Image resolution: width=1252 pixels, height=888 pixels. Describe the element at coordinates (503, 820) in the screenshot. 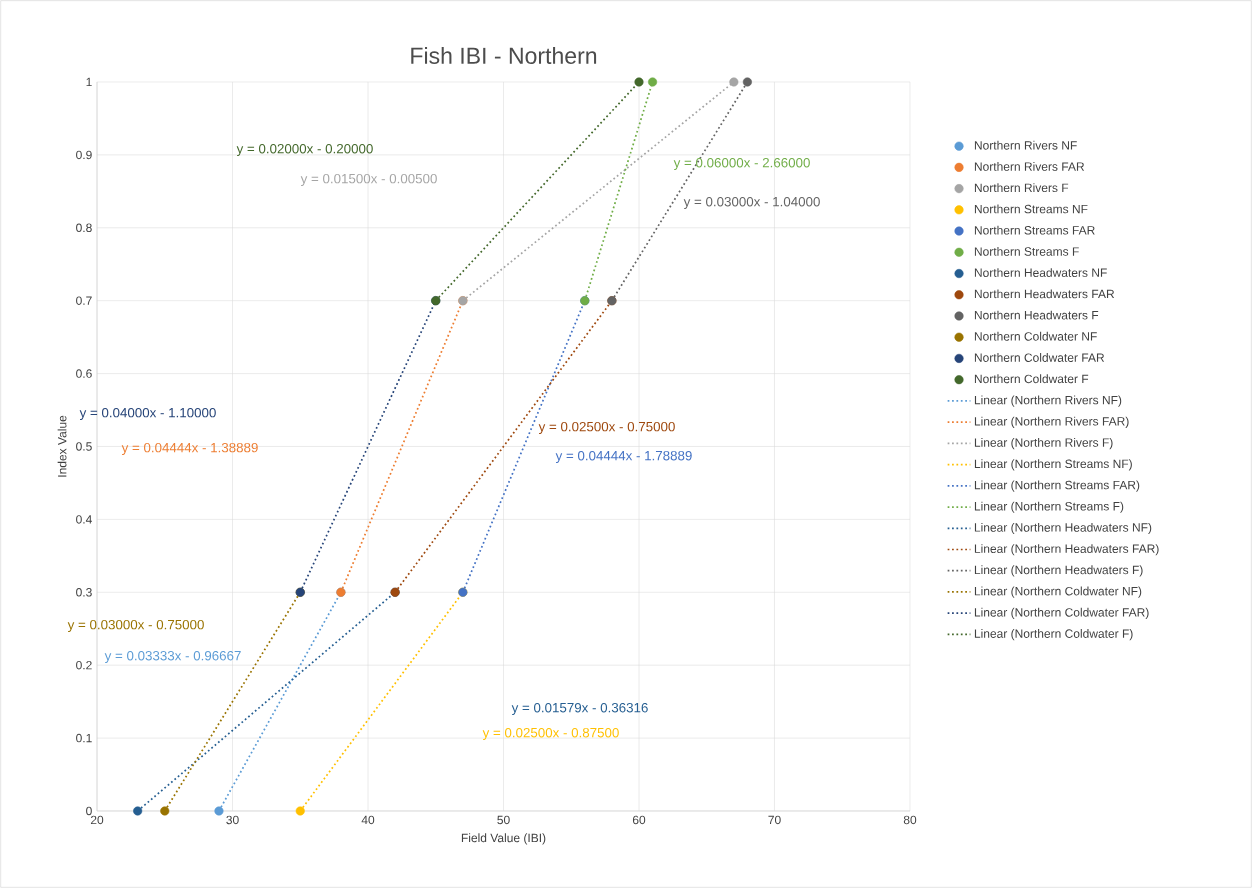

I see `x-tick-label: 50` at that location.